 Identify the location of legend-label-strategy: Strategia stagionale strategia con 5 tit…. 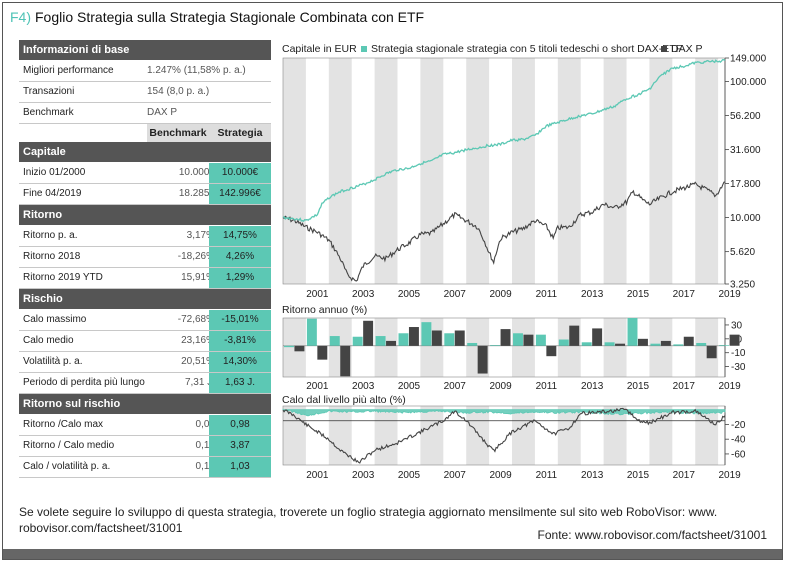
(526, 49).